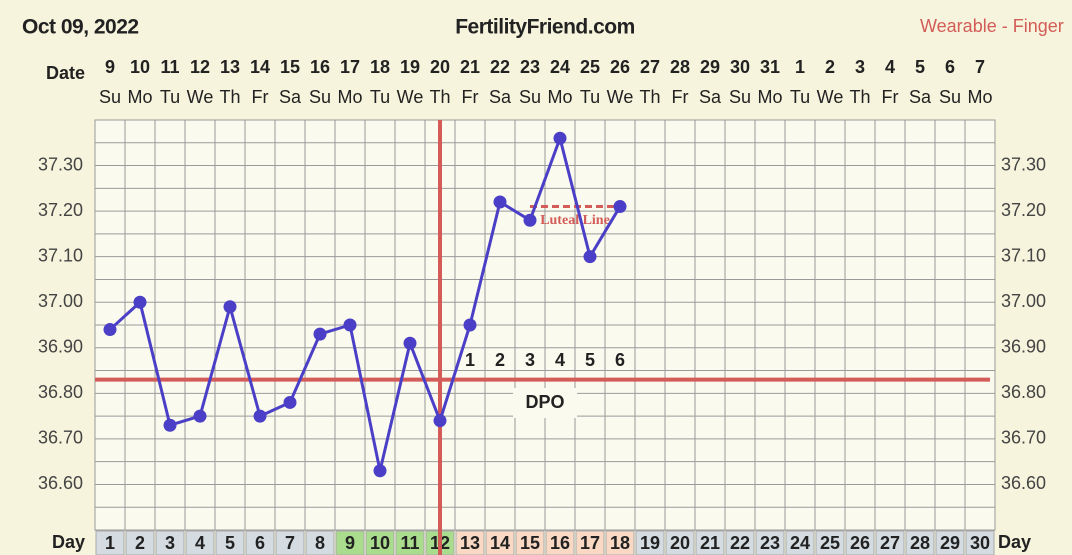 This screenshot has width=1072, height=555. I want to click on date-number: 21, so click(470, 67).